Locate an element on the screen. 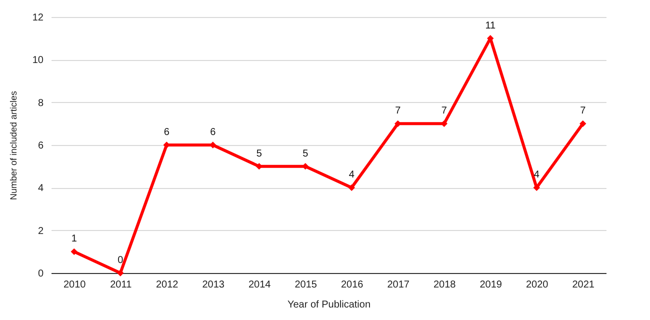 The image size is (650, 320). y-tick-label: 0 is located at coordinates (41, 274).